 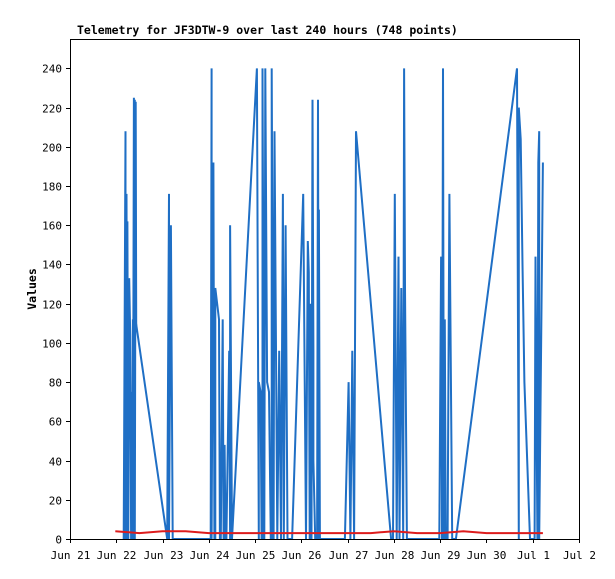 What do you see at coordinates (210, 555) in the screenshot?
I see `x-tick-label: Jun 24` at bounding box center [210, 555].